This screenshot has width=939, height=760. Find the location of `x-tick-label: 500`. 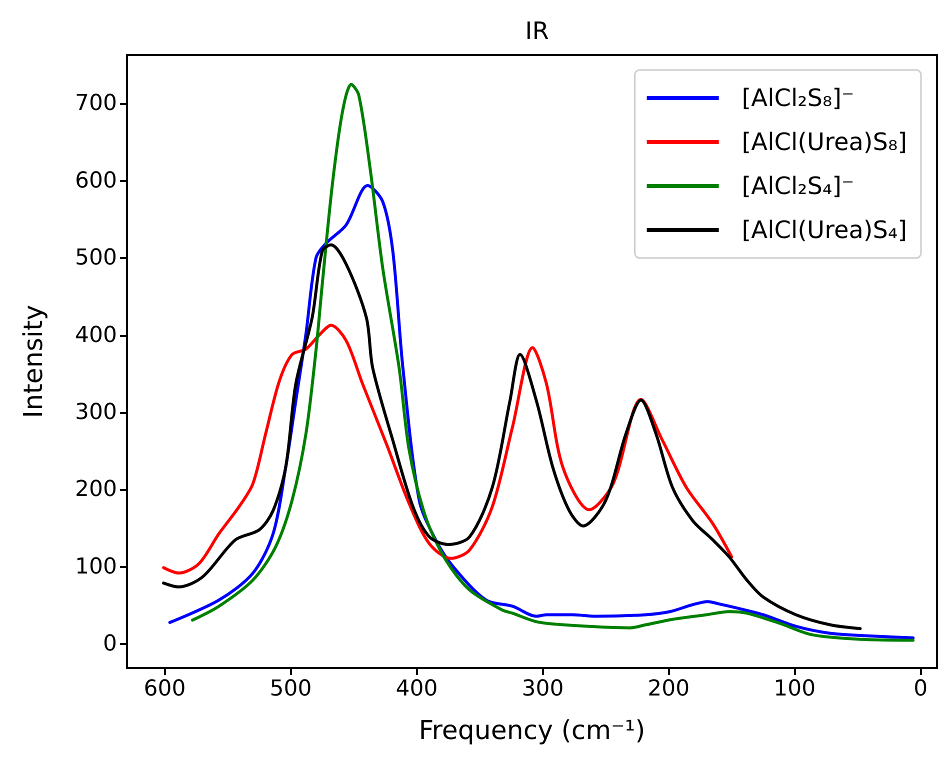

x-tick-label: 500 is located at coordinates (291, 689).